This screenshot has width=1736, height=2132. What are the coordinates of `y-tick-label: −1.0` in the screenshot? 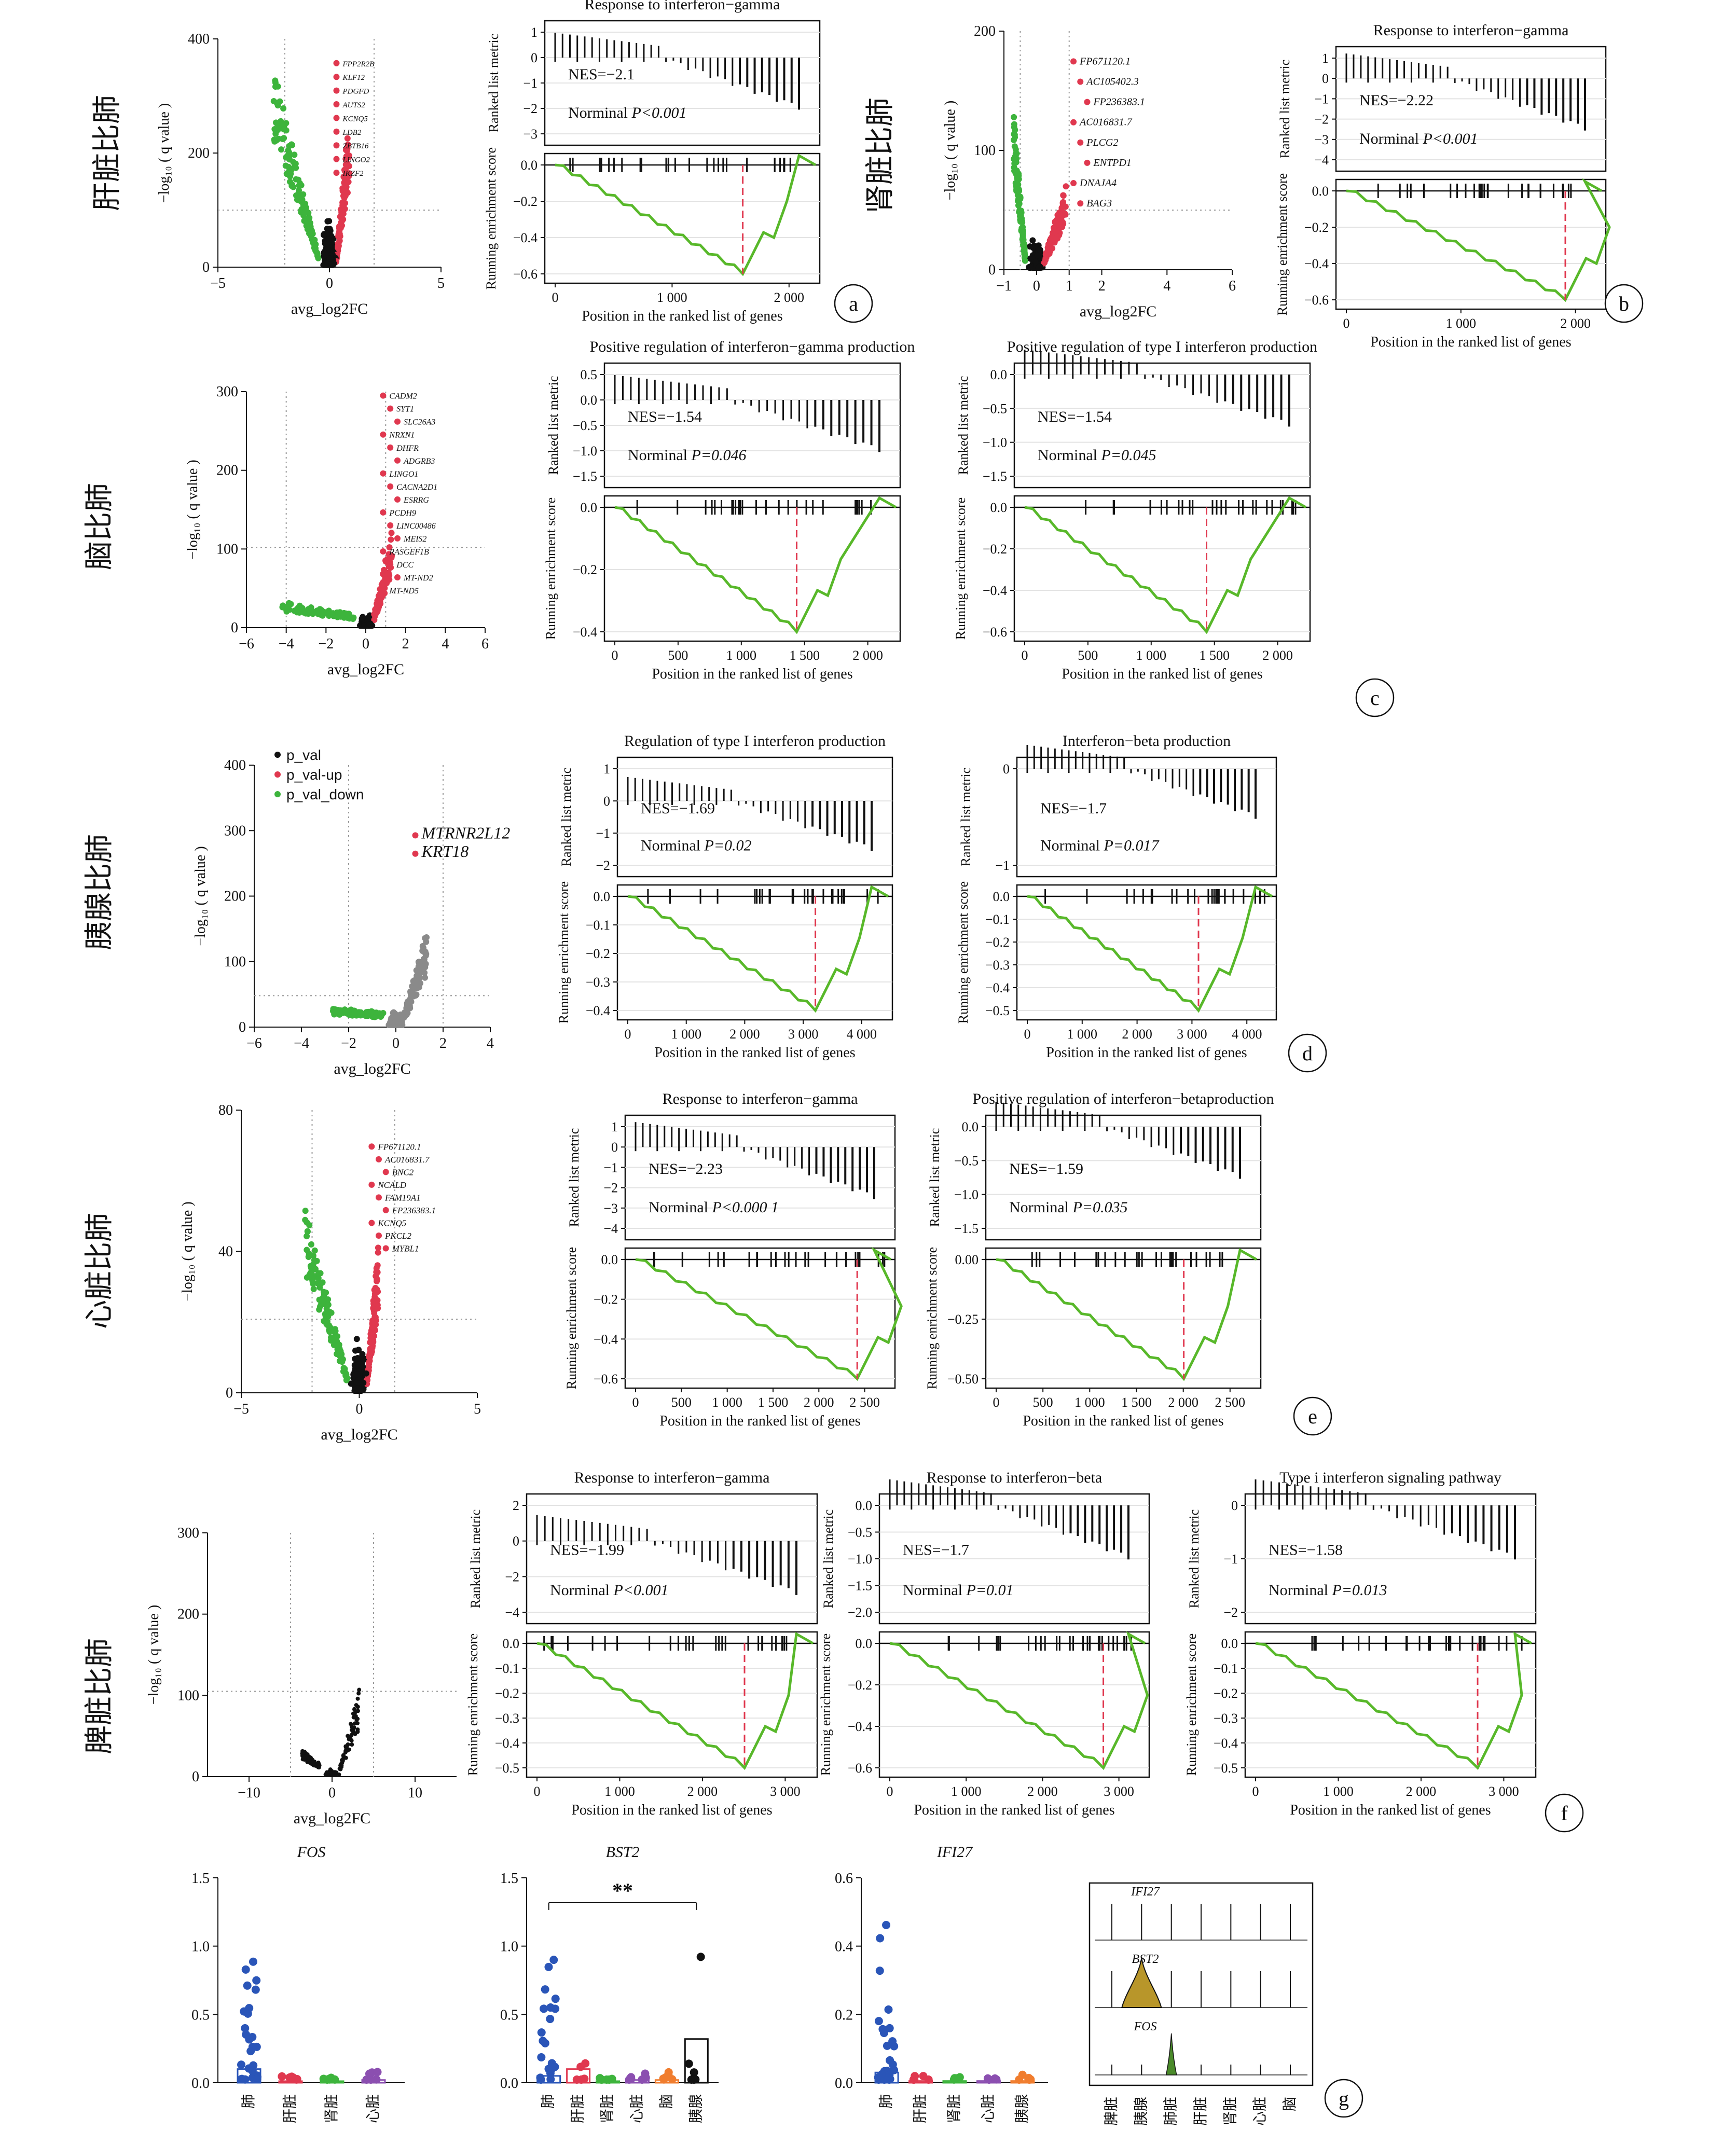 It's located at (585, 451).